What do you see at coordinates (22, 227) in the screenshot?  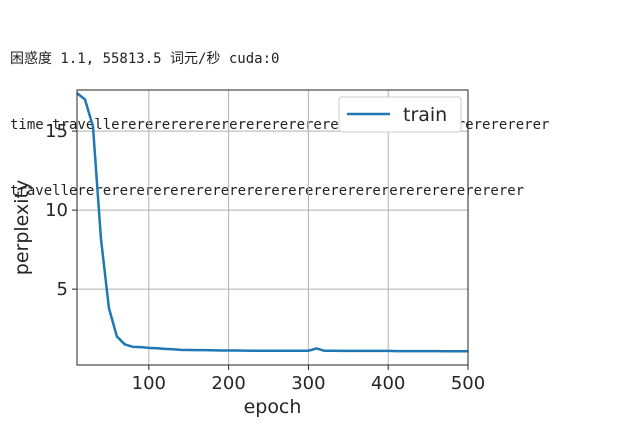 I see `y-axis-title: perplexity` at bounding box center [22, 227].